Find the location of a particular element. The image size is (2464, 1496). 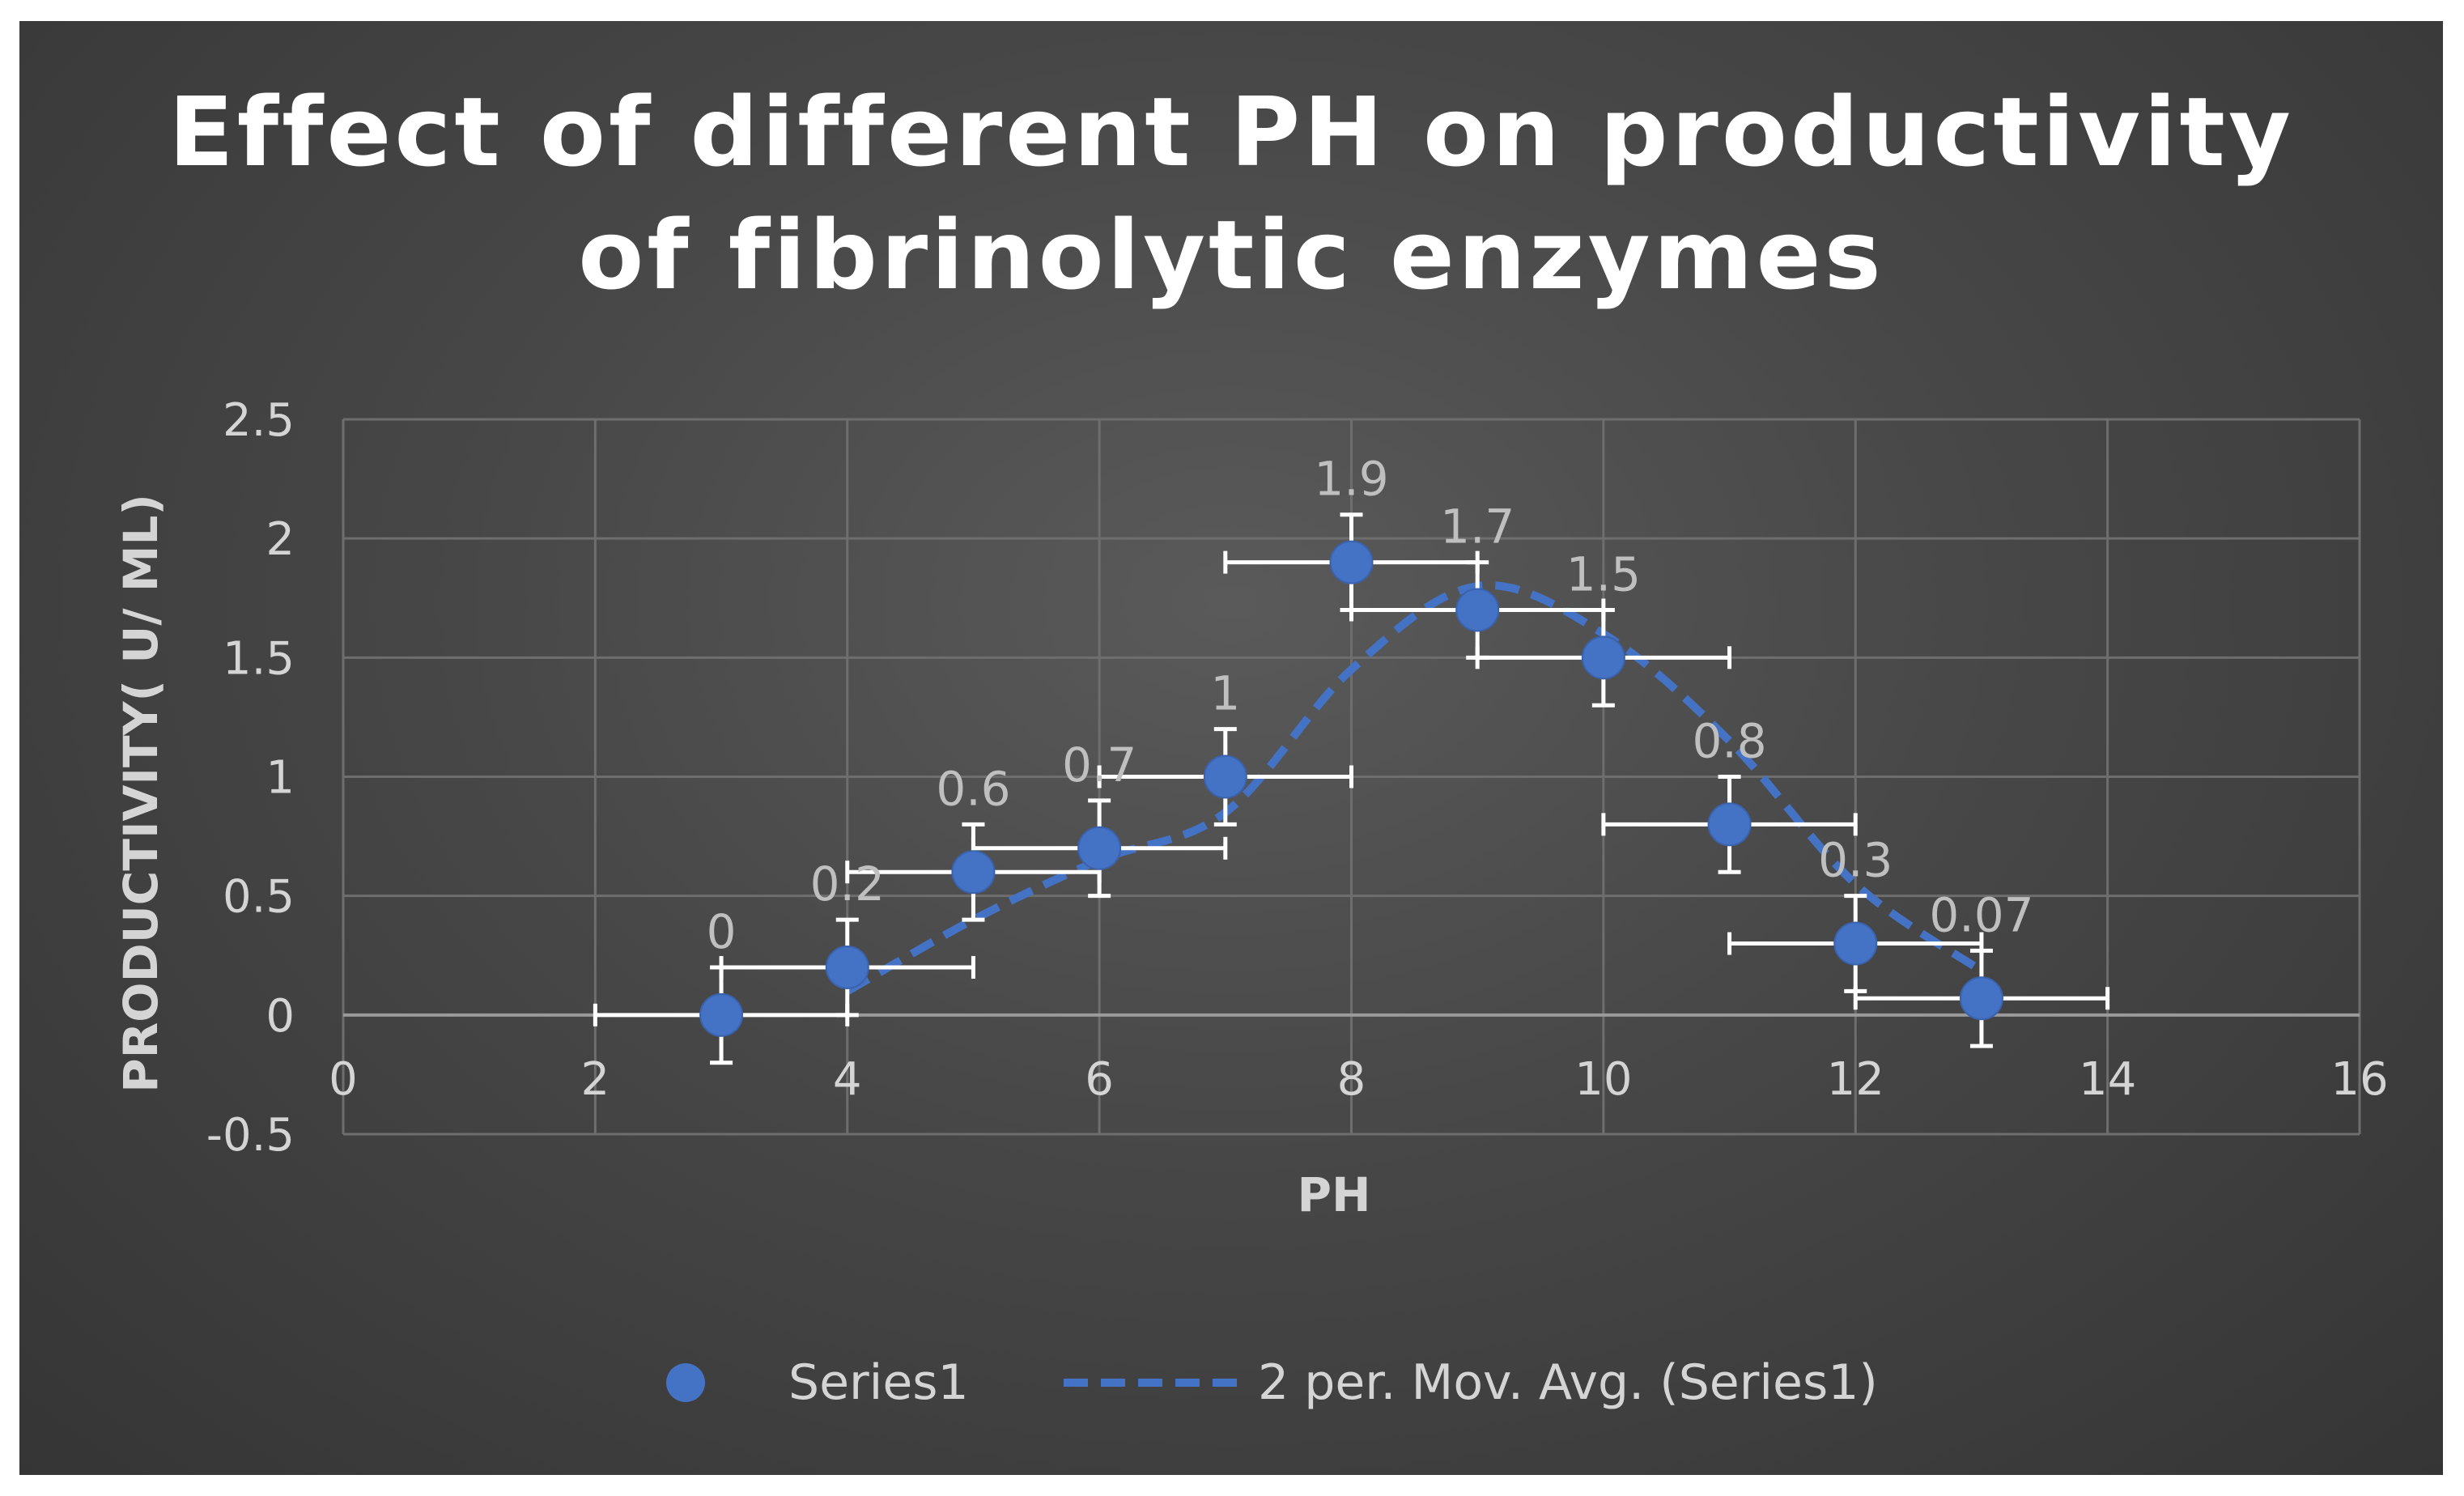

y-tick-label-2: 0.5 is located at coordinates (259, 898).